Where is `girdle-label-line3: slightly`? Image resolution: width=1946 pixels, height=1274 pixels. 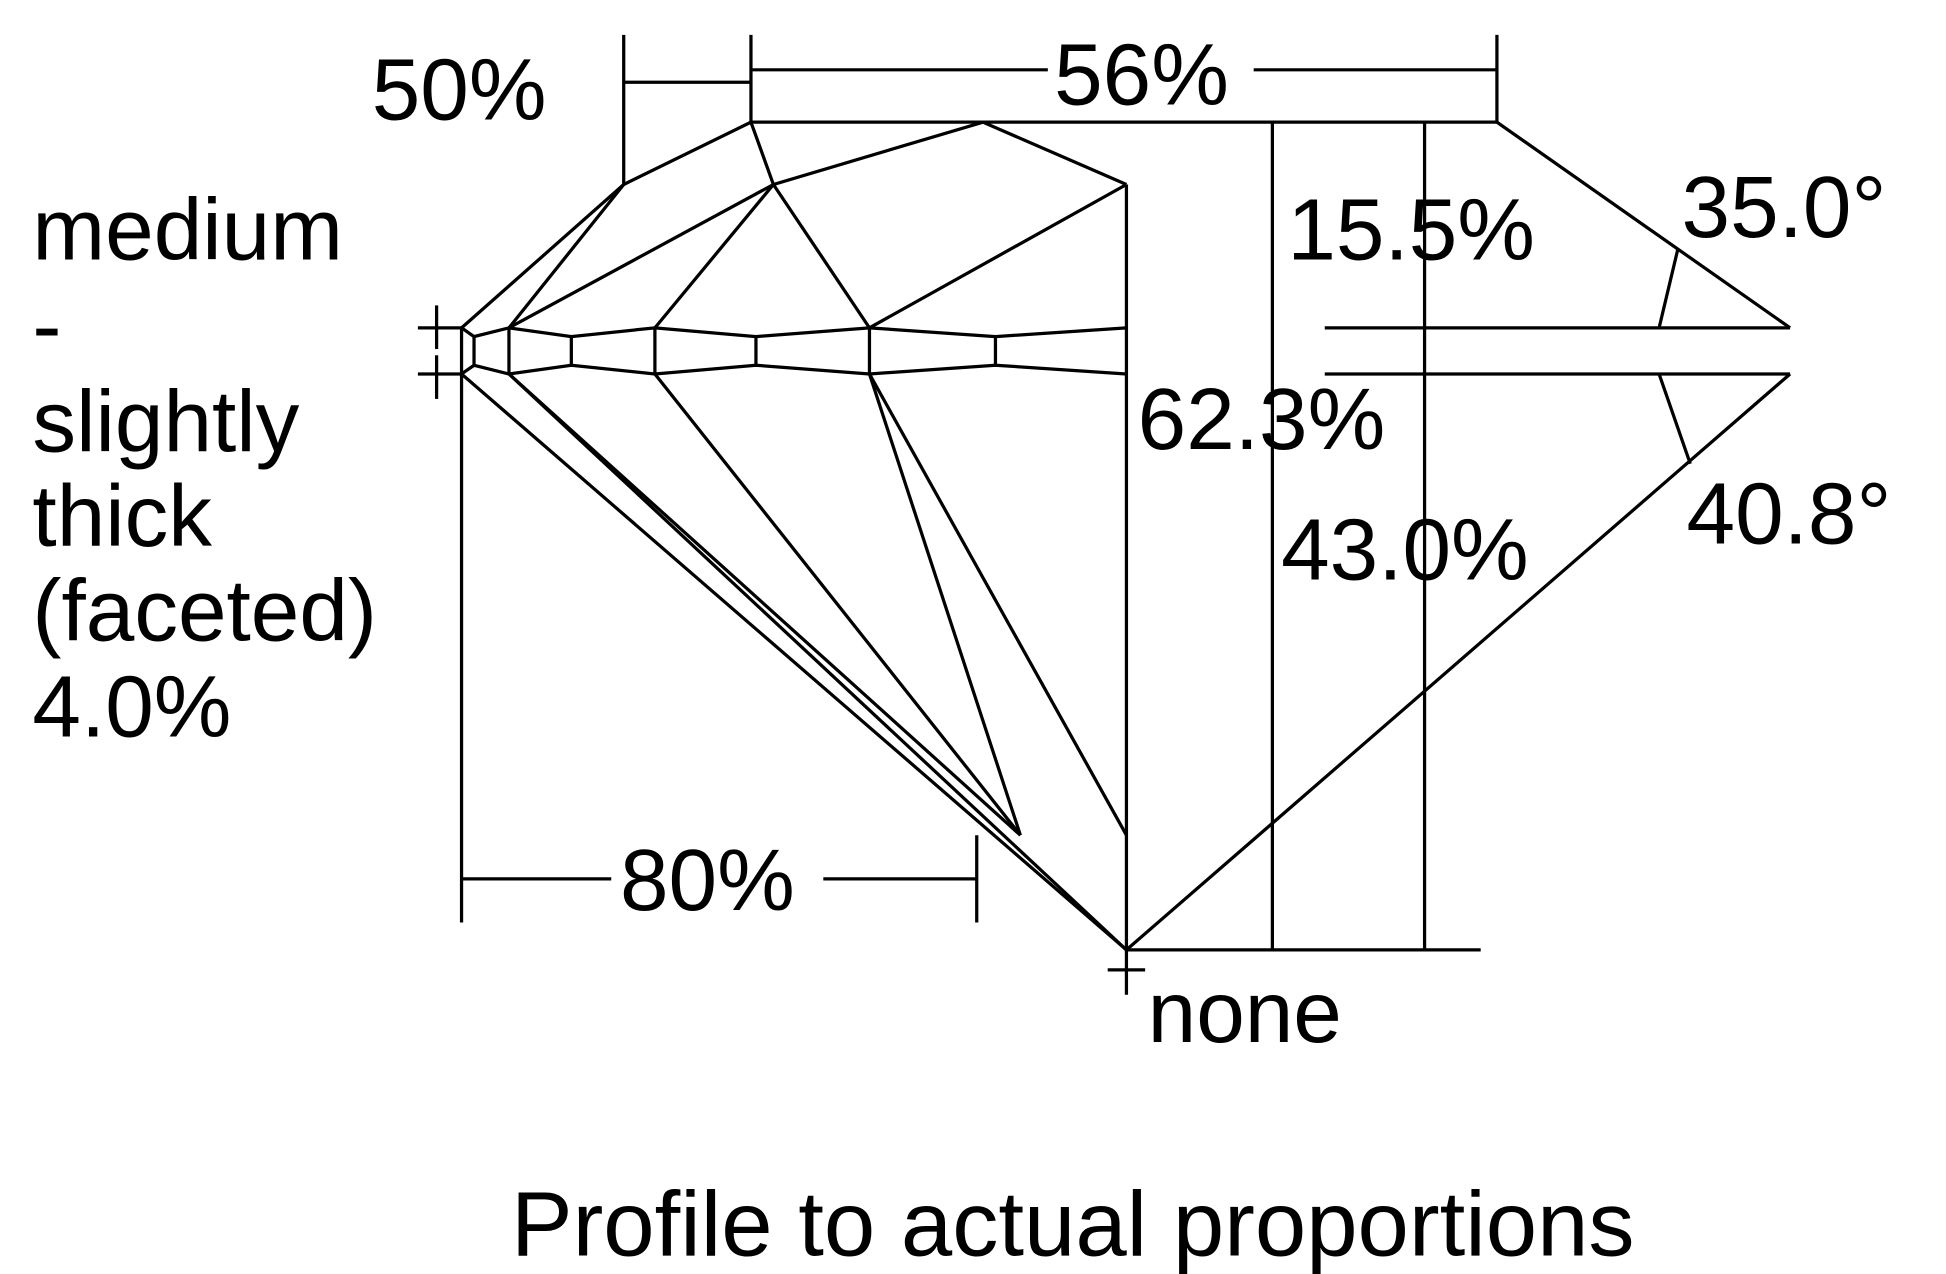 girdle-label-line3: slightly is located at coordinates (165, 421).